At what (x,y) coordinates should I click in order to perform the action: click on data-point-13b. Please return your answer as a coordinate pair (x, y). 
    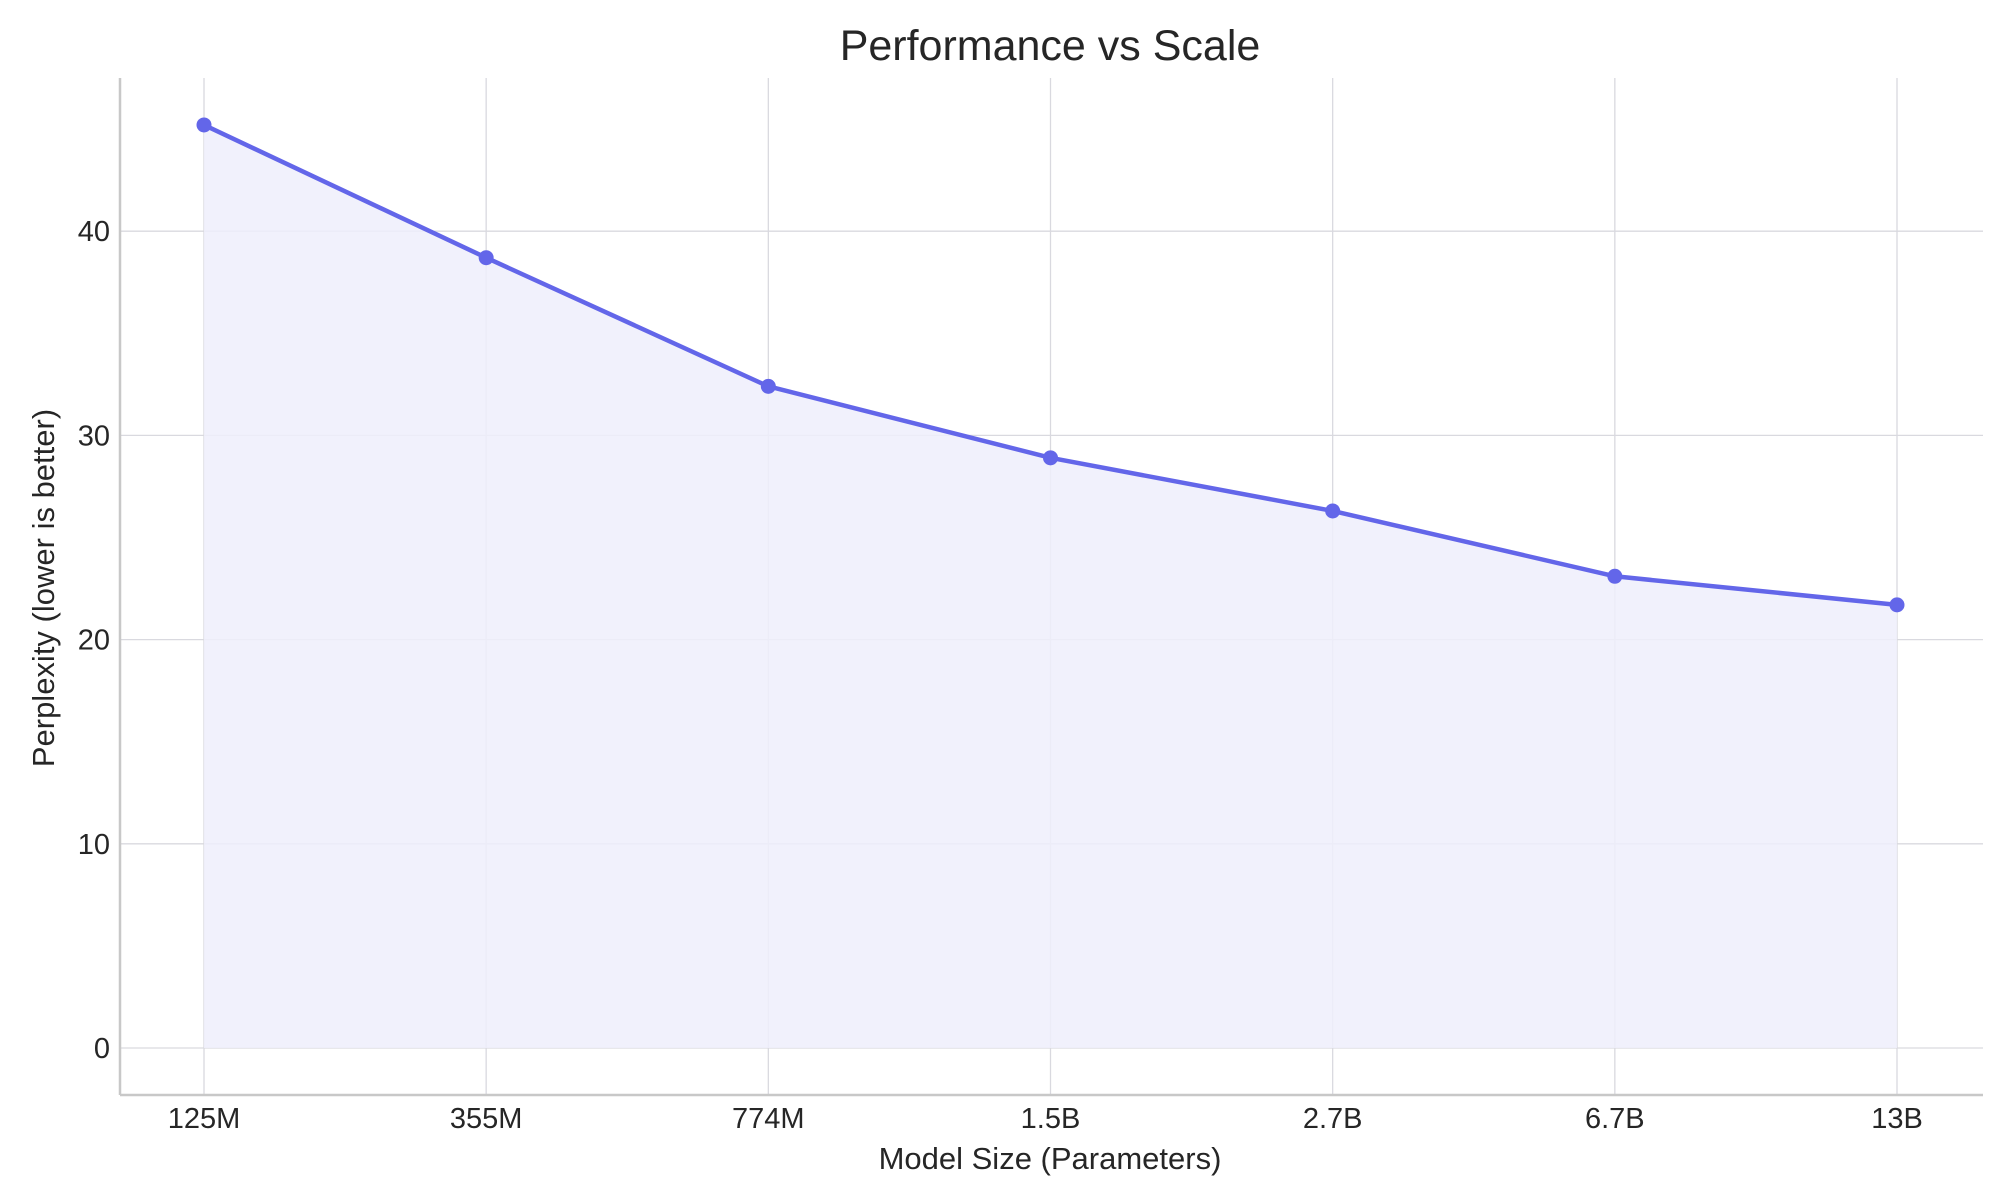
    Looking at the image, I should click on (1897, 605).